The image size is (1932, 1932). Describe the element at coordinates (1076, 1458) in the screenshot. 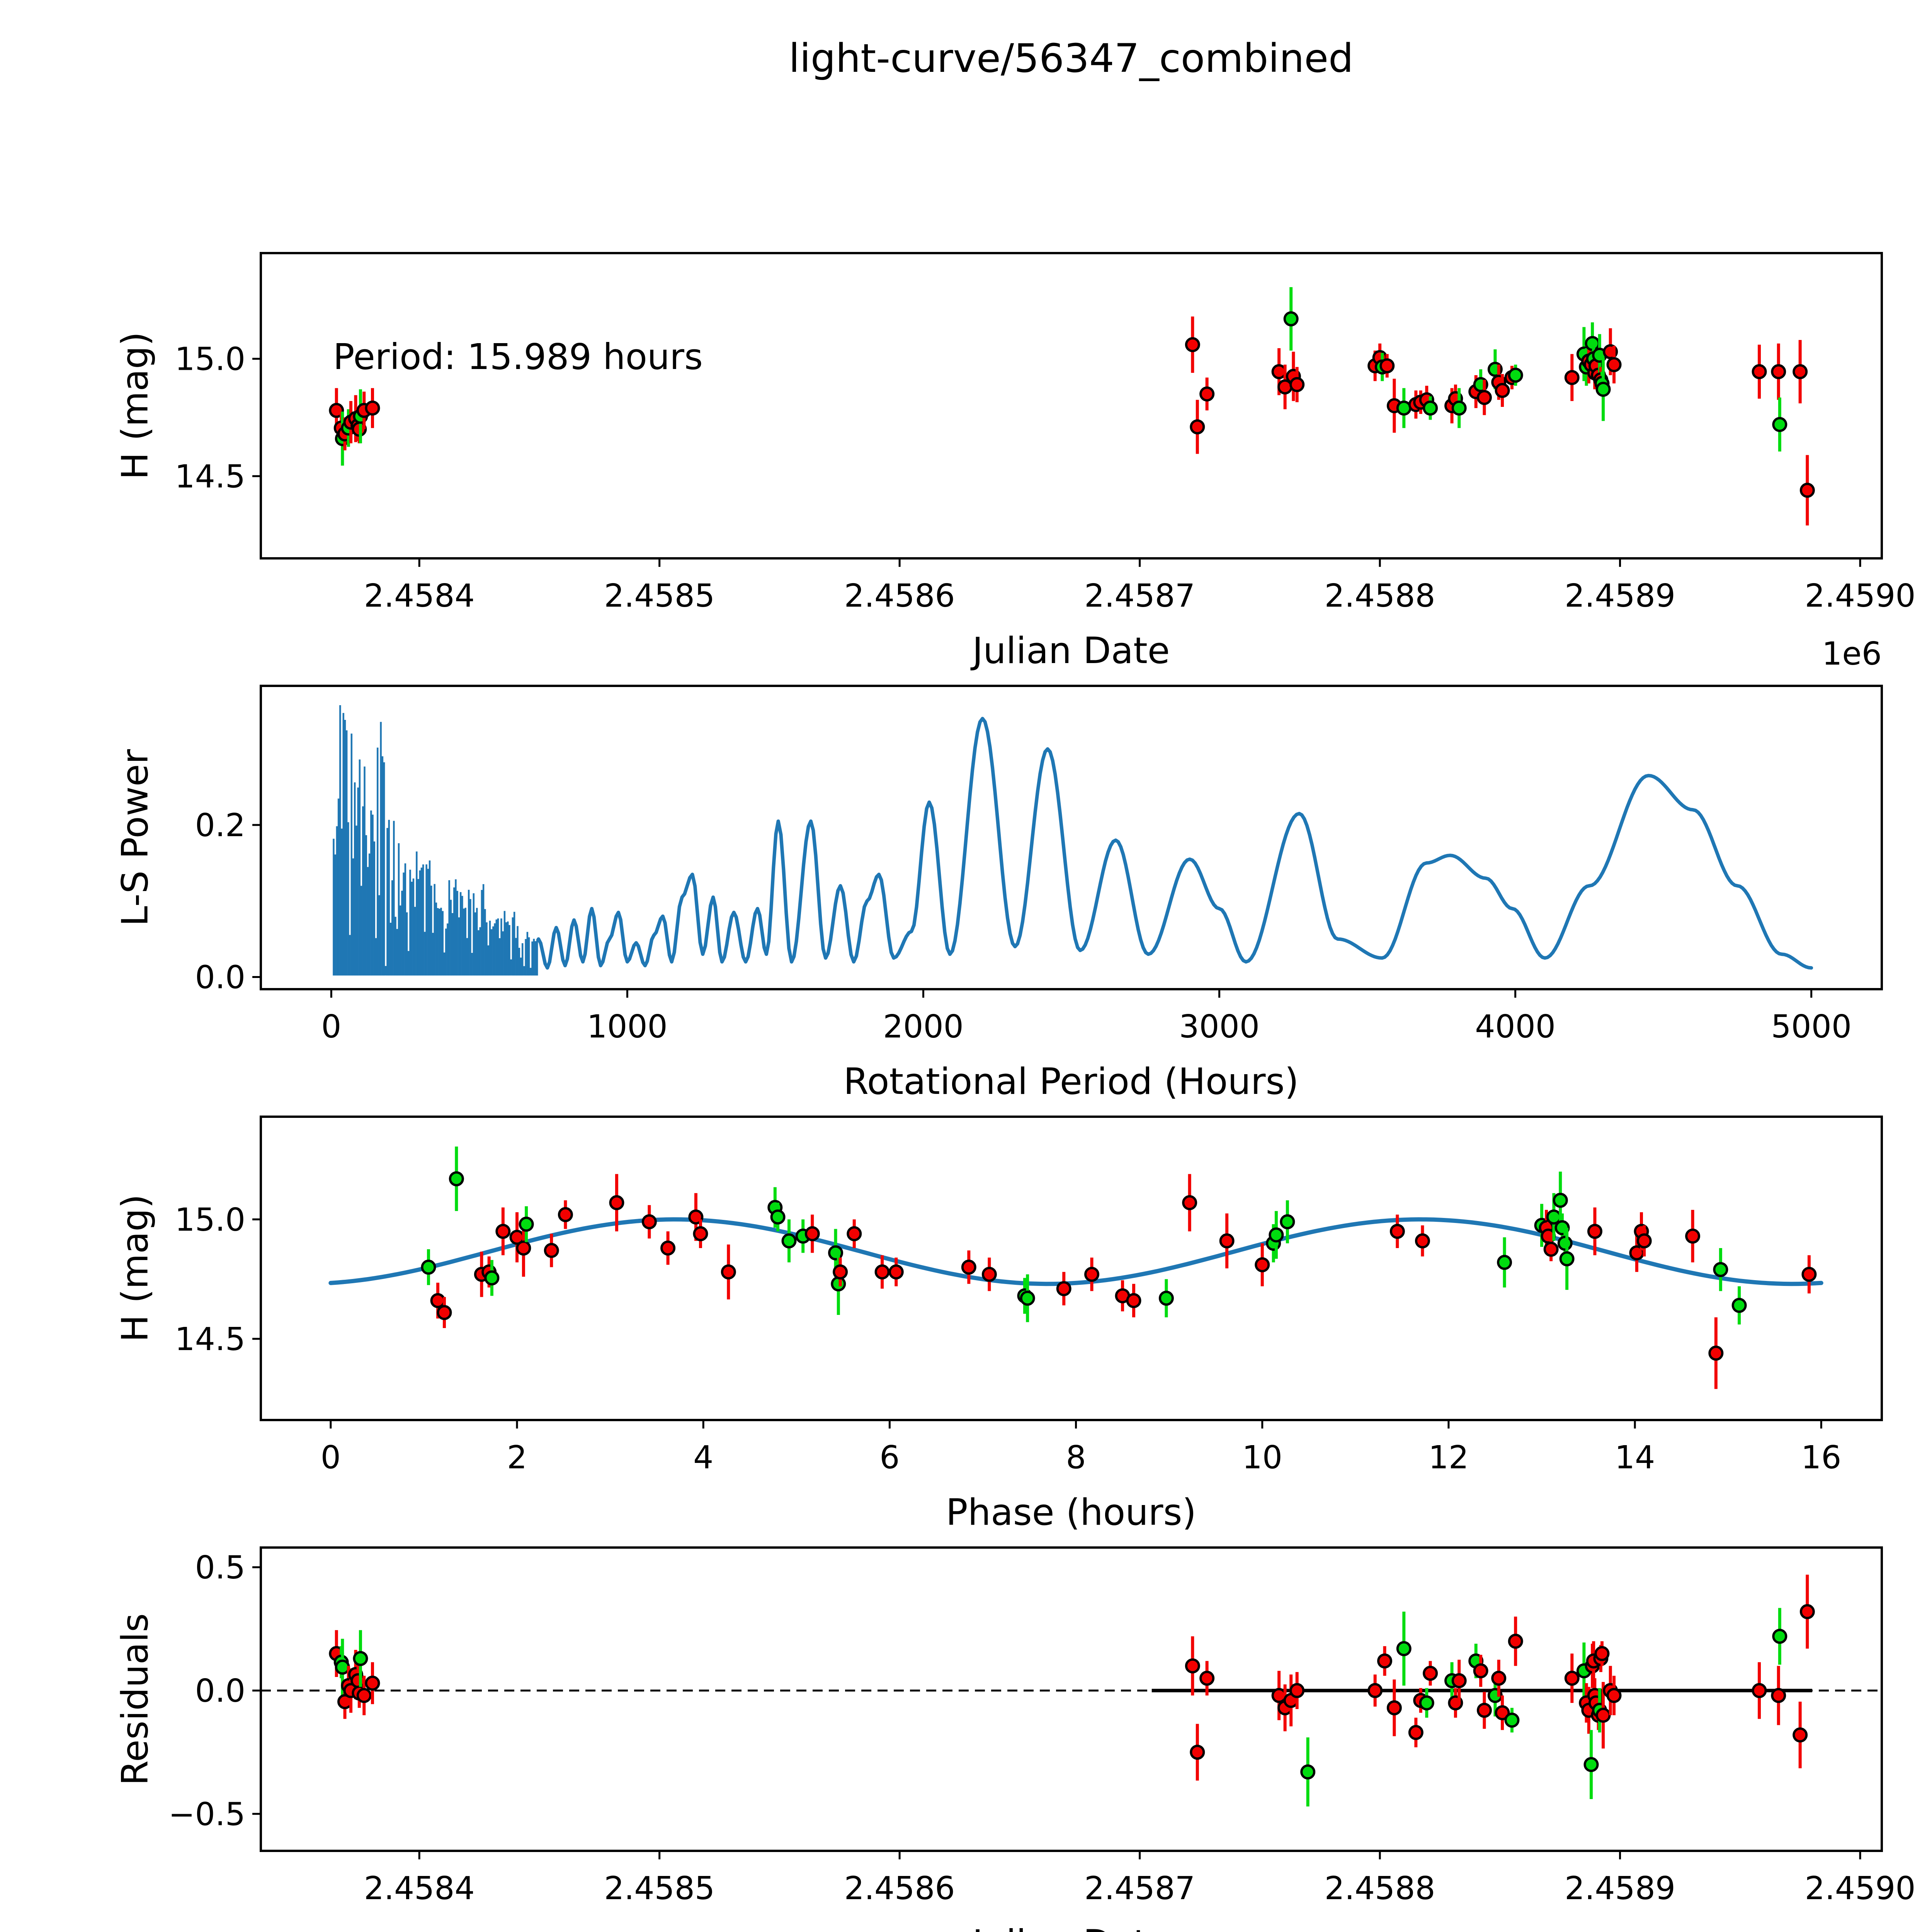

I see `x-tick-label: 8` at that location.